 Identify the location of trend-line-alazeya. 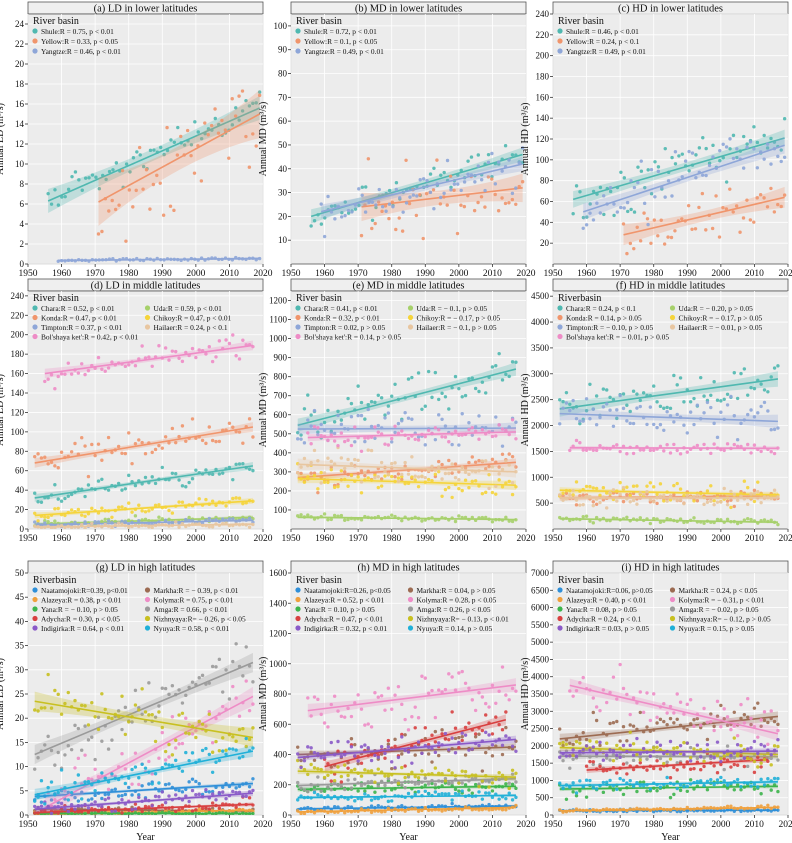
(668, 809).